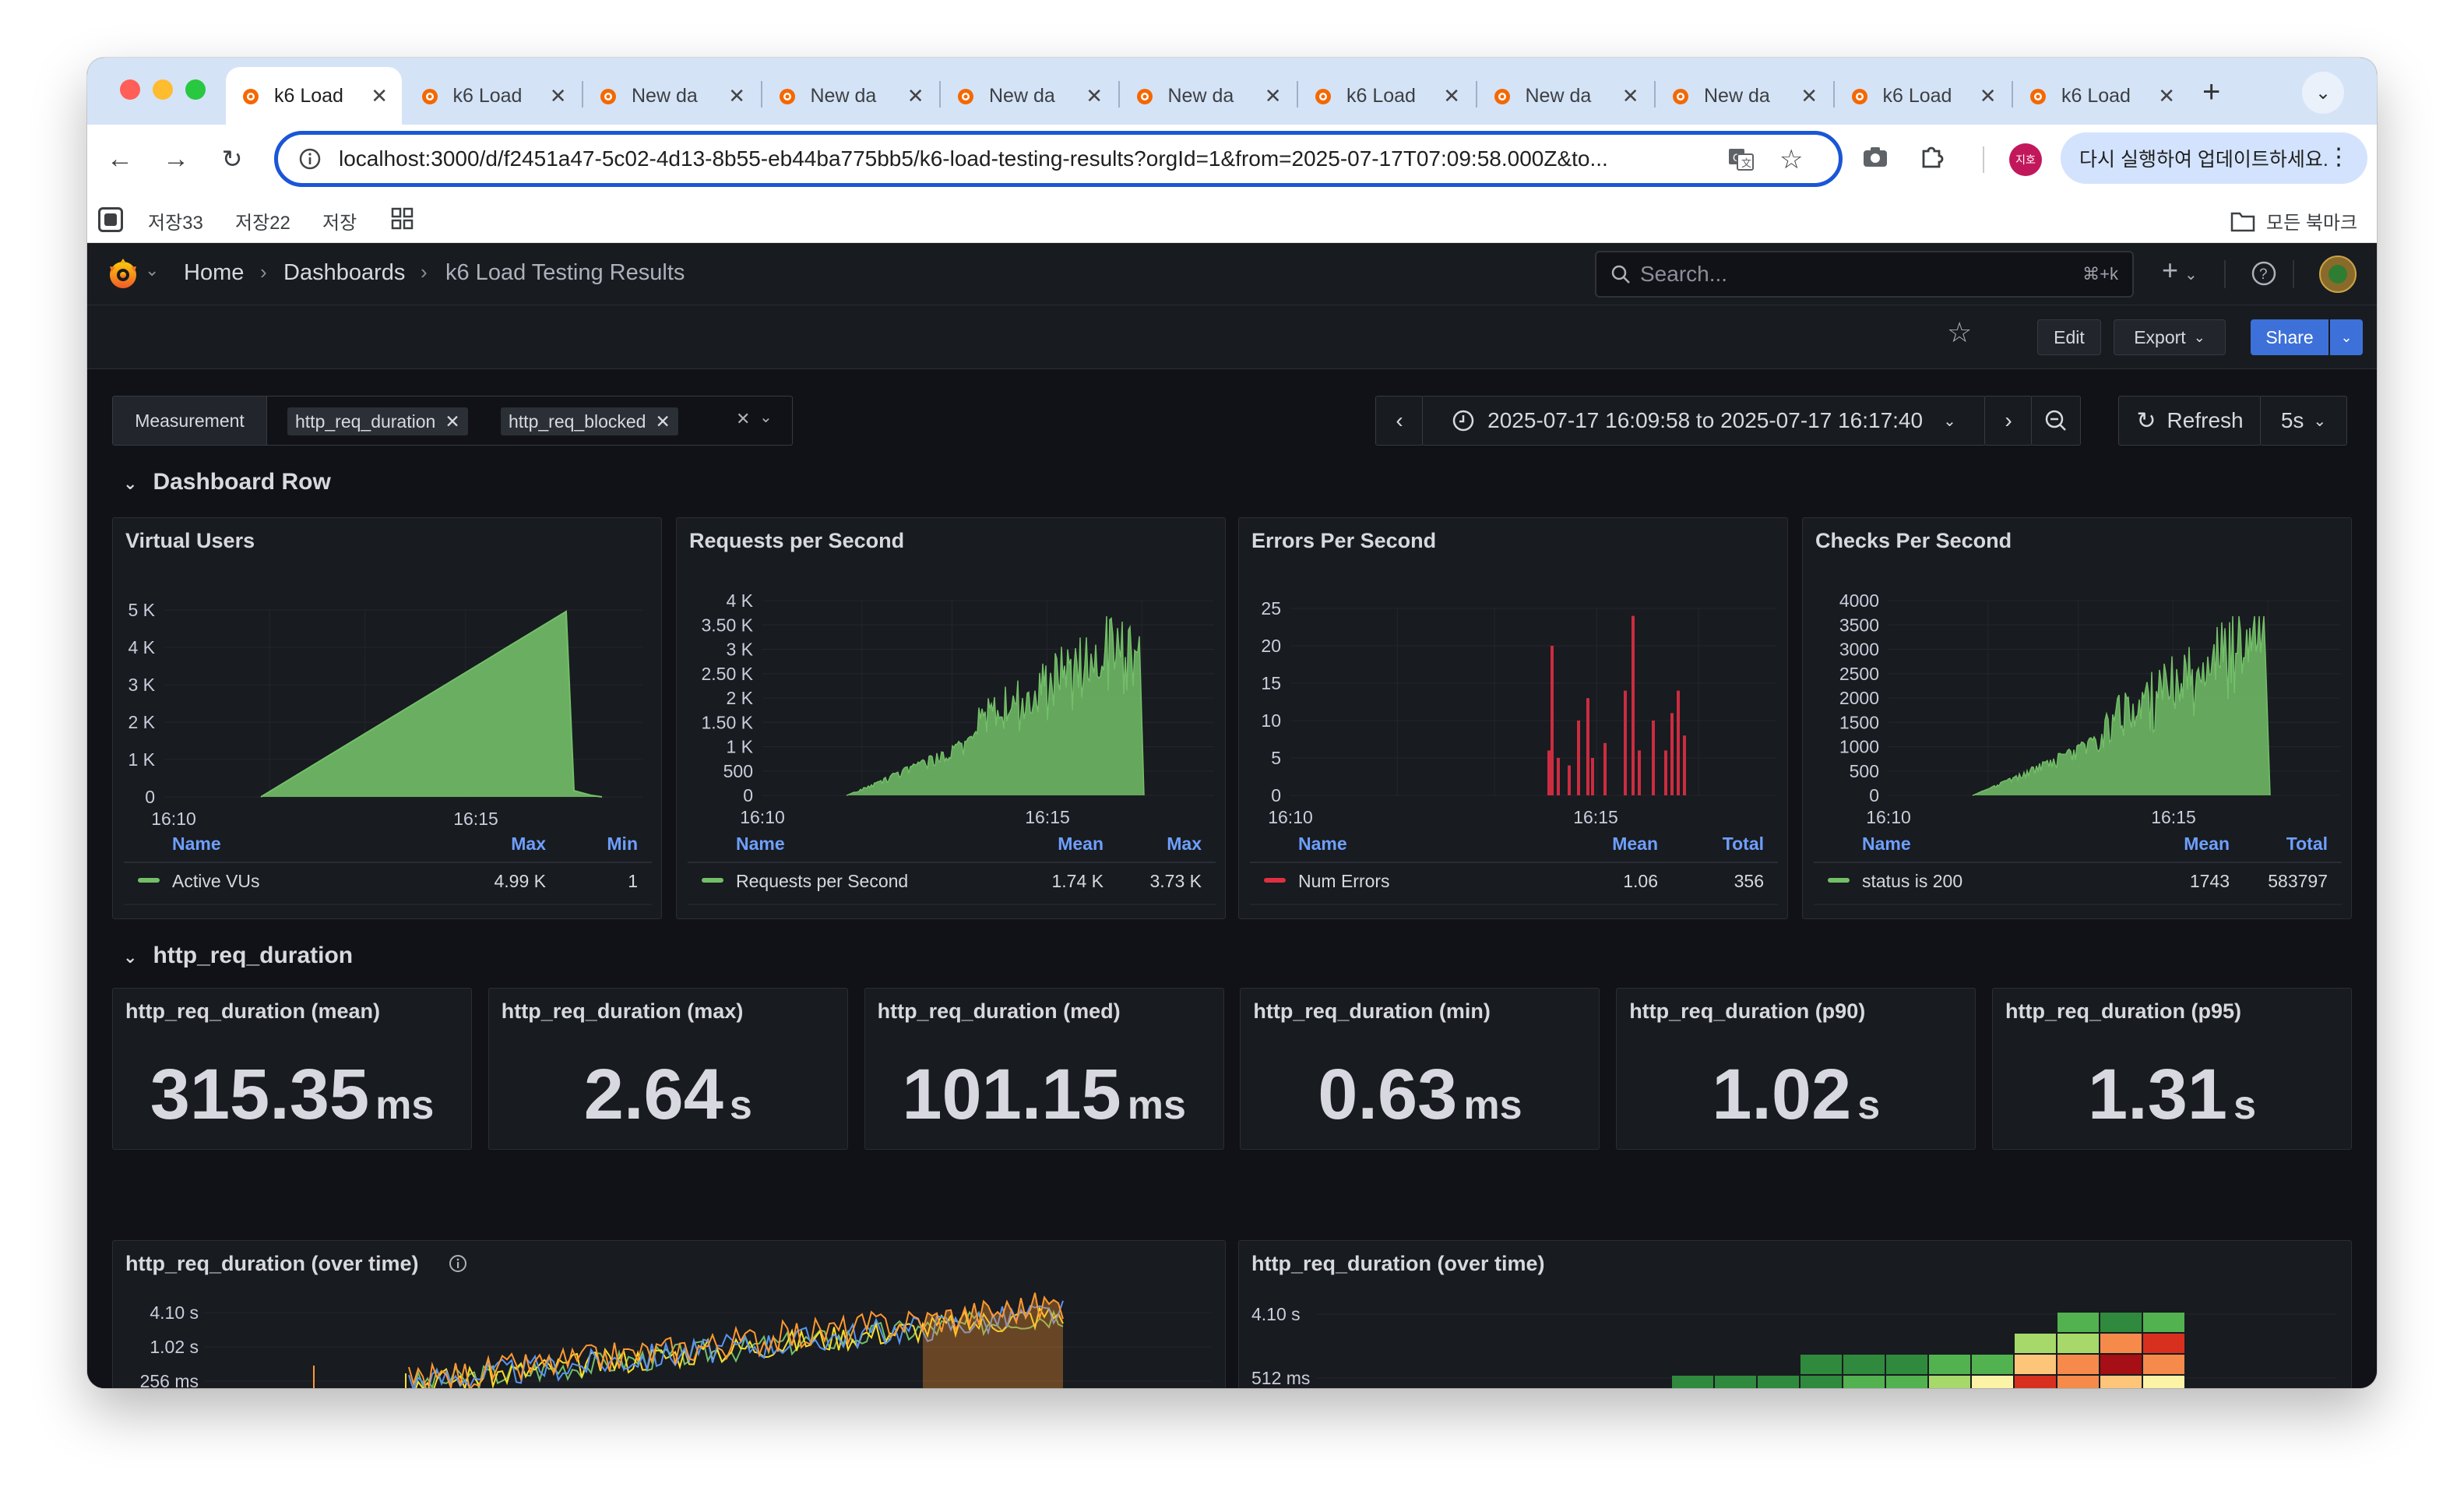  I want to click on stat-panel: http_req_duration (max) 2.64 s, so click(668, 1069).